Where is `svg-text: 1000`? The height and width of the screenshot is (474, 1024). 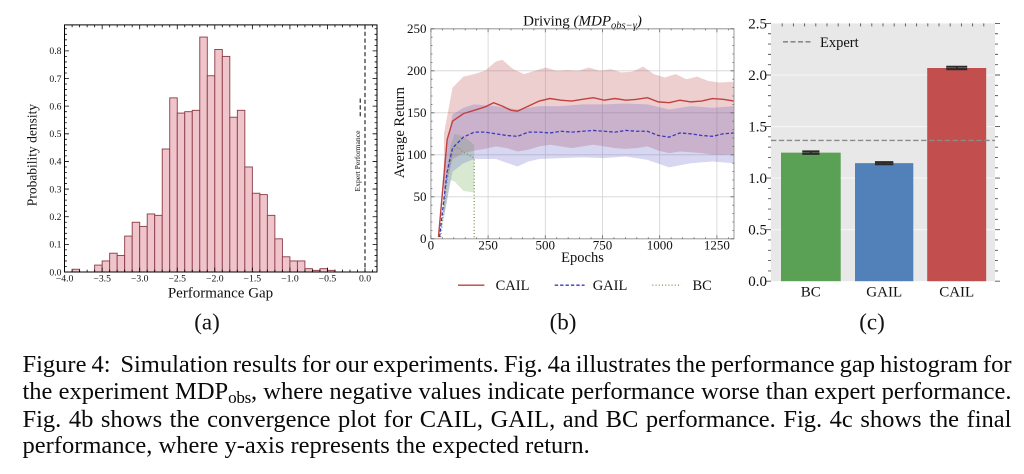 svg-text: 1000 is located at coordinates (660, 245).